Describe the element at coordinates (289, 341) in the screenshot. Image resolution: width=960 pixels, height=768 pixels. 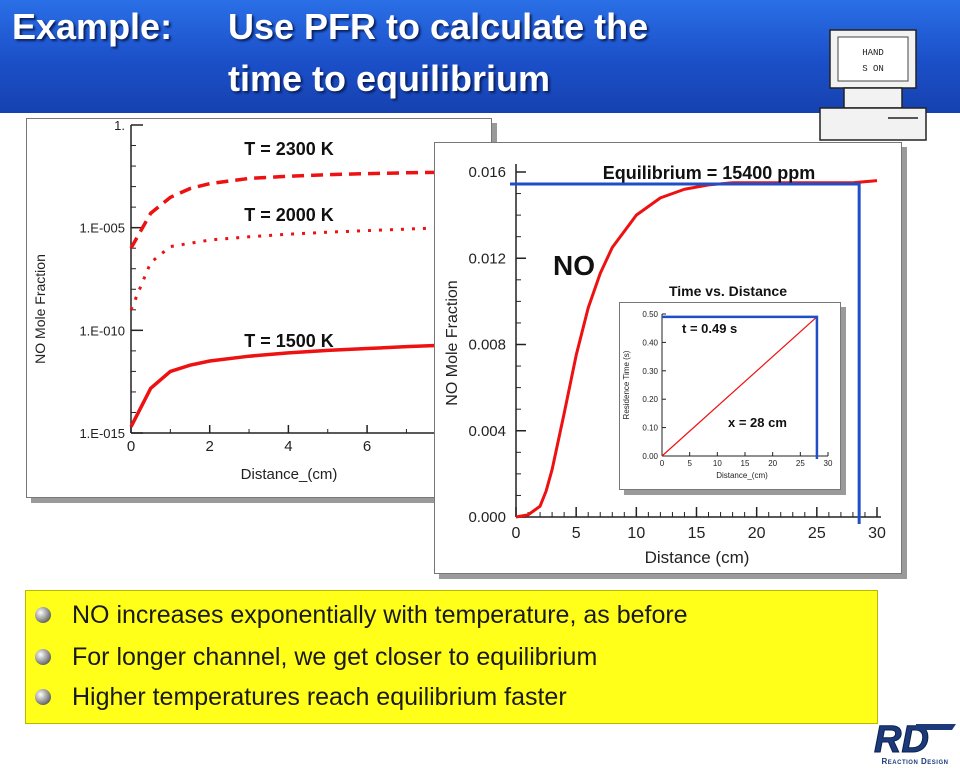
I see `series-label: T = 1500 K` at that location.